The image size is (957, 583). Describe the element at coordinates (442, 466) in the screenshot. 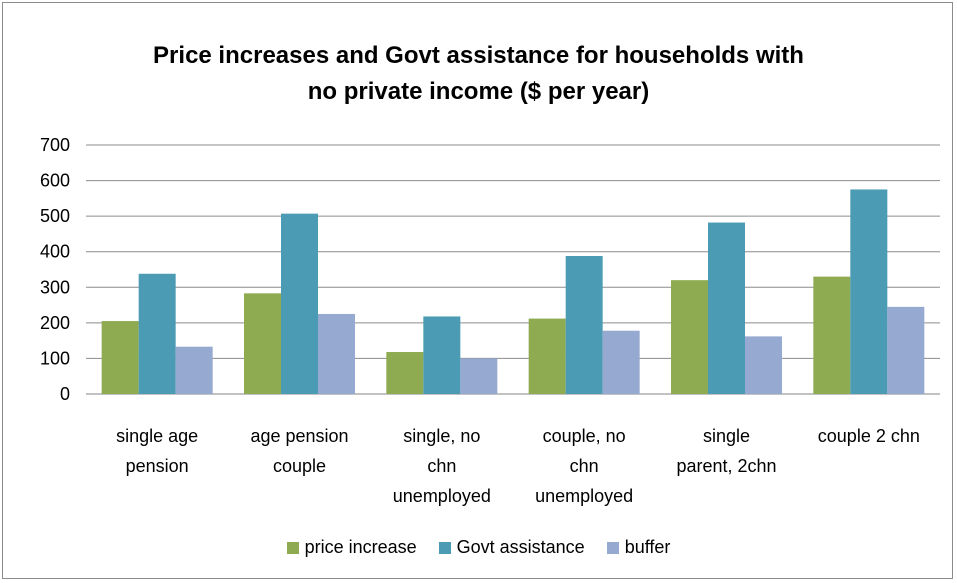

I see `x-category-label: single, no chn unemployed` at that location.